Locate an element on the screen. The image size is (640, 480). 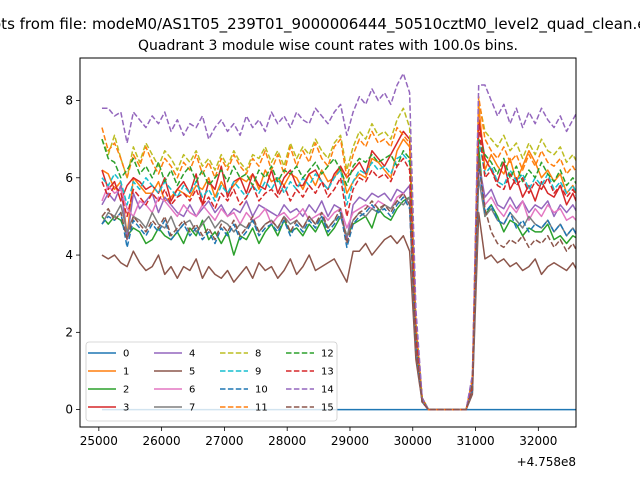
legend-label-8: 8 is located at coordinates (258, 354).